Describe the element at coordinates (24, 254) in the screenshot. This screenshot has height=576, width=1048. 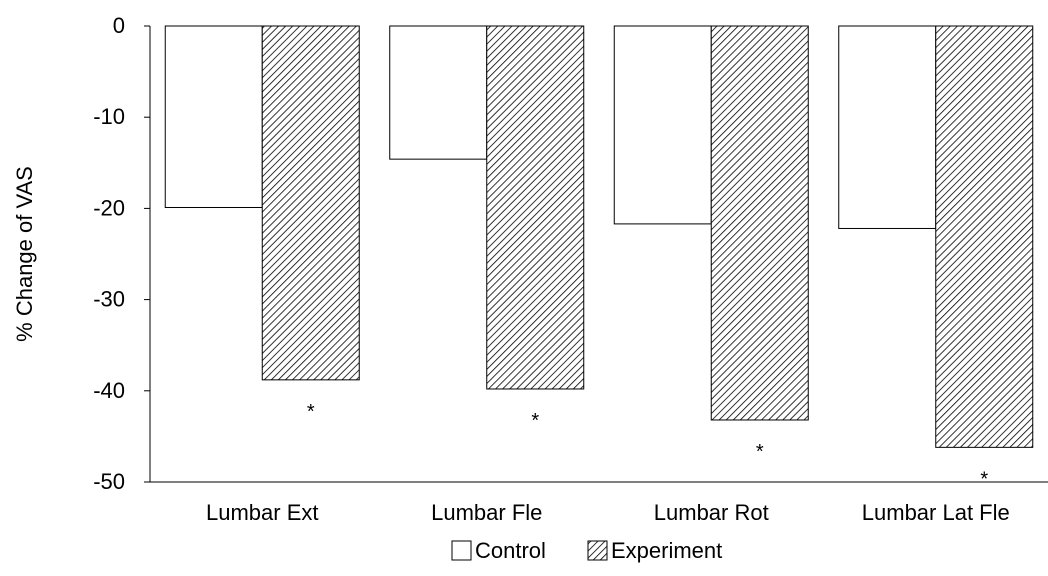
I see `y-axis-title: % Change of VAS` at that location.